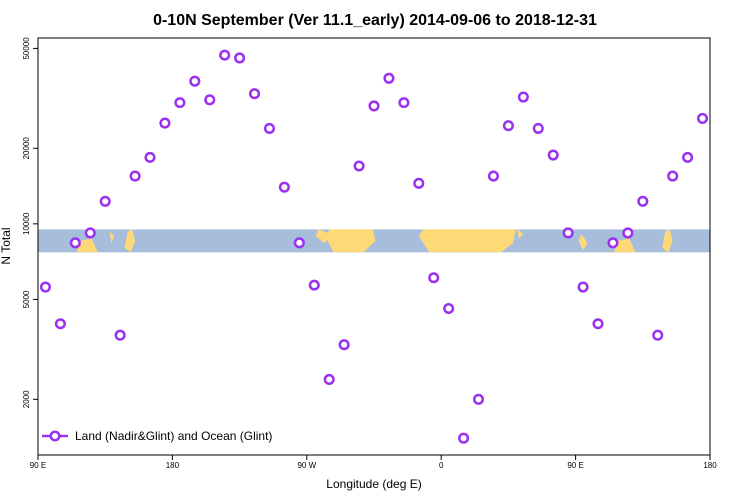 Image resolution: width=750 pixels, height=500 pixels. Describe the element at coordinates (583, 242) in the screenshot. I see `land-malay` at that location.